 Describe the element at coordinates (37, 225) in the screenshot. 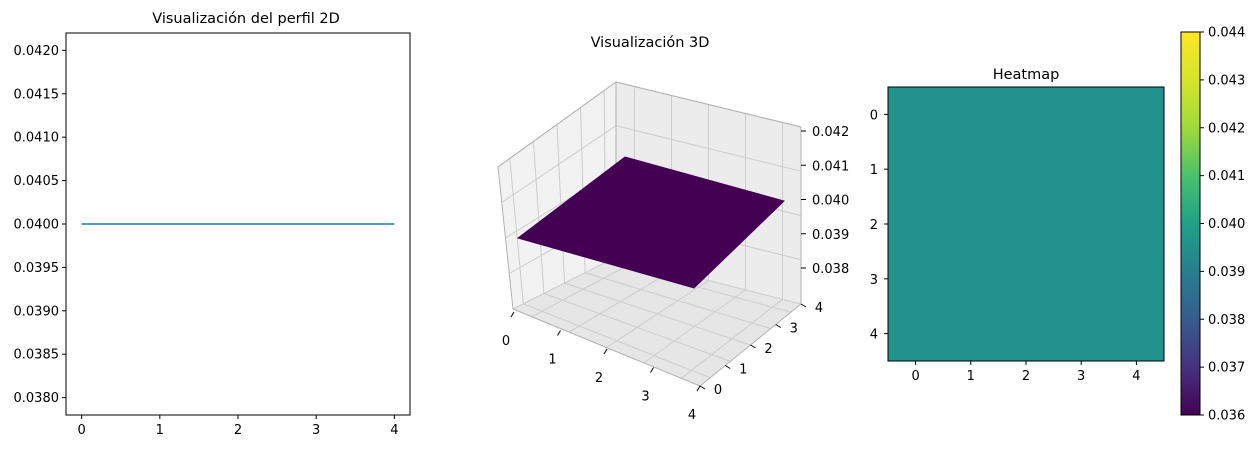

I see `y-tick-label: 0.0400` at that location.